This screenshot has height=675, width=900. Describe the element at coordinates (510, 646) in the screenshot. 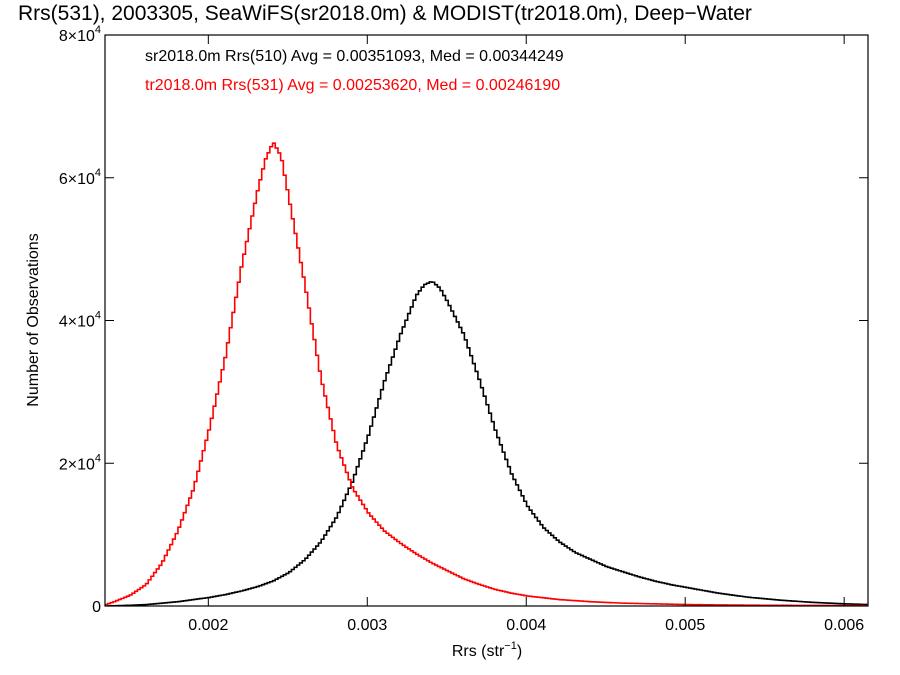

I see `x-axis-label-superscript: −1` at that location.